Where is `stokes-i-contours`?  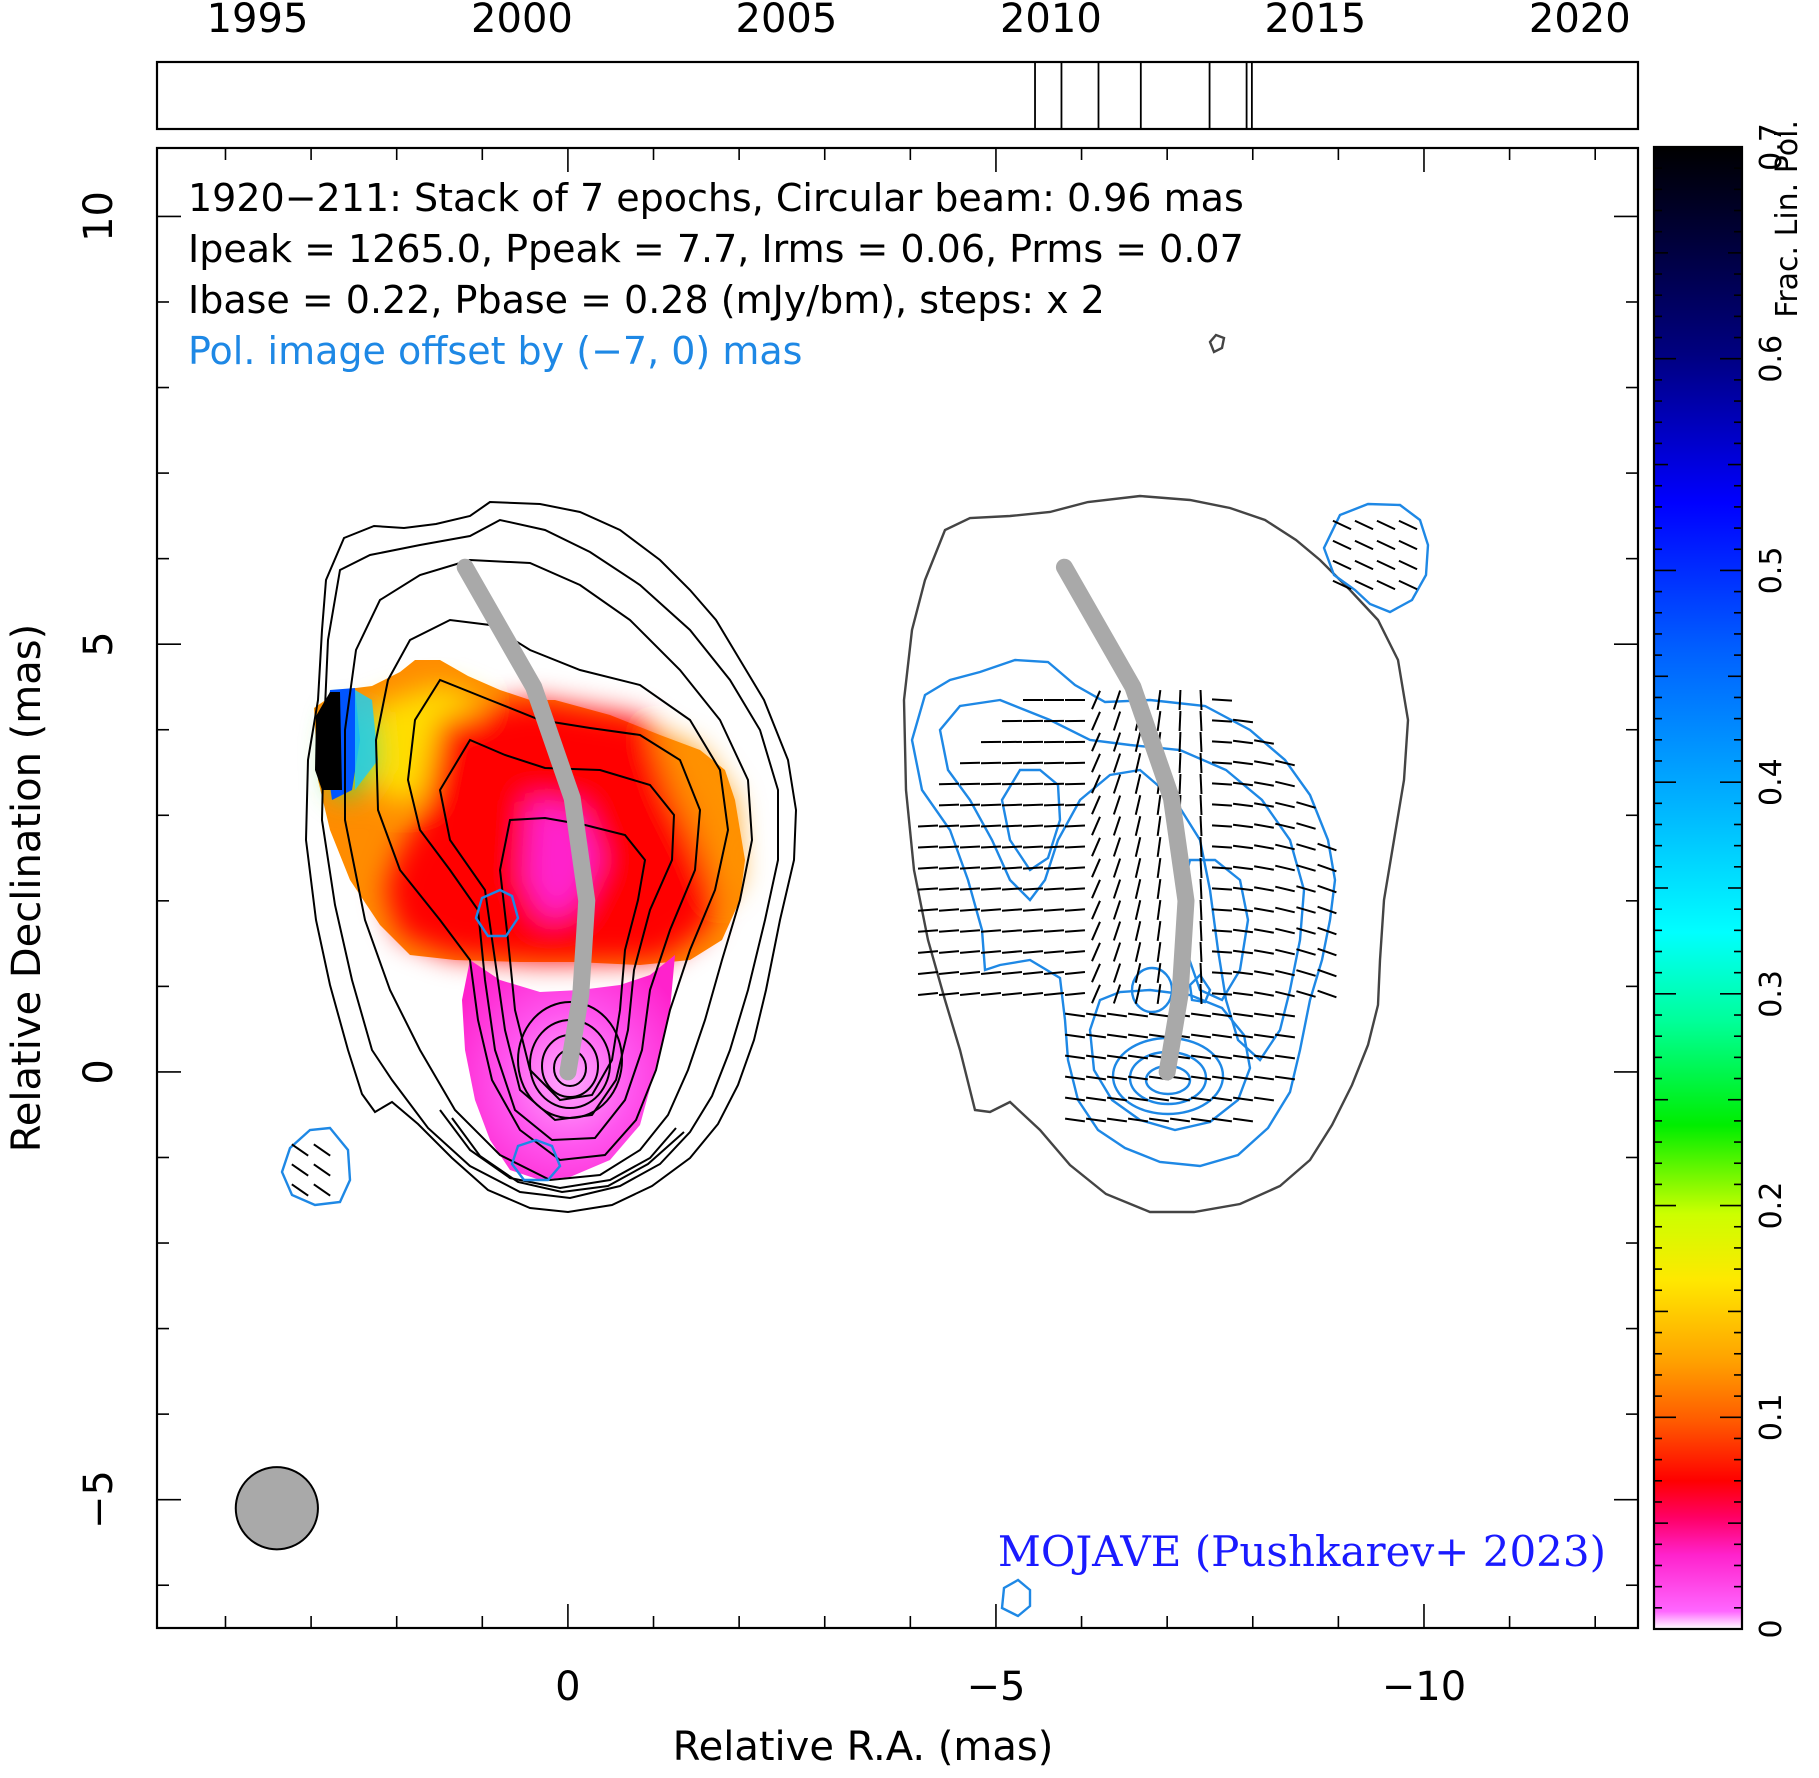 stokes-i-contours is located at coordinates (551, 857).